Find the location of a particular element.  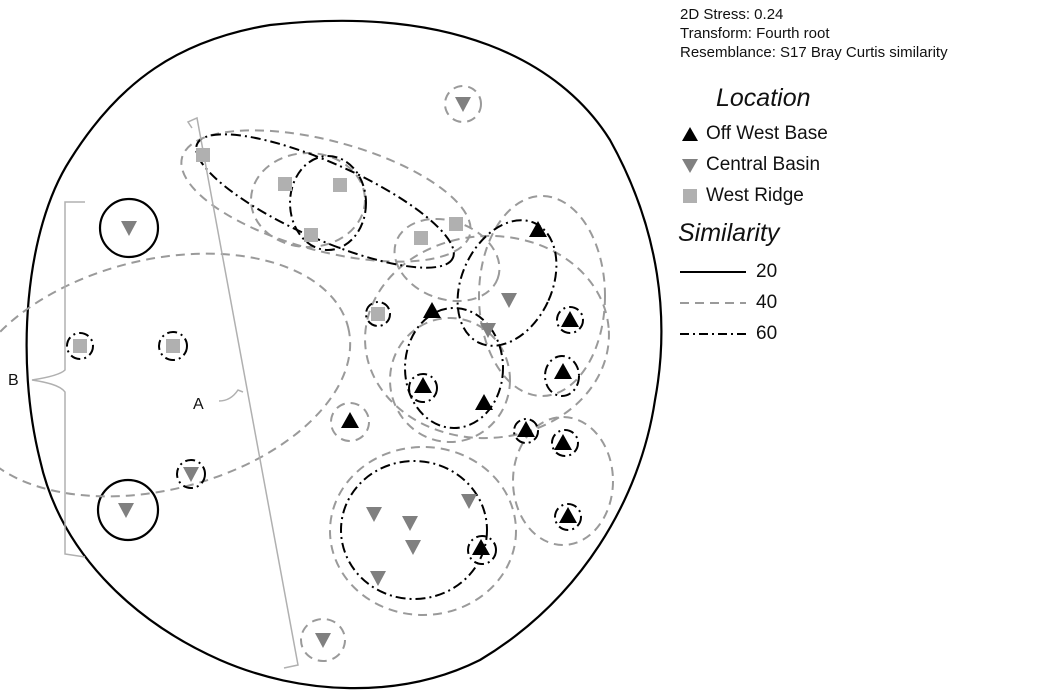

bracket-b is located at coordinates (58, 379).